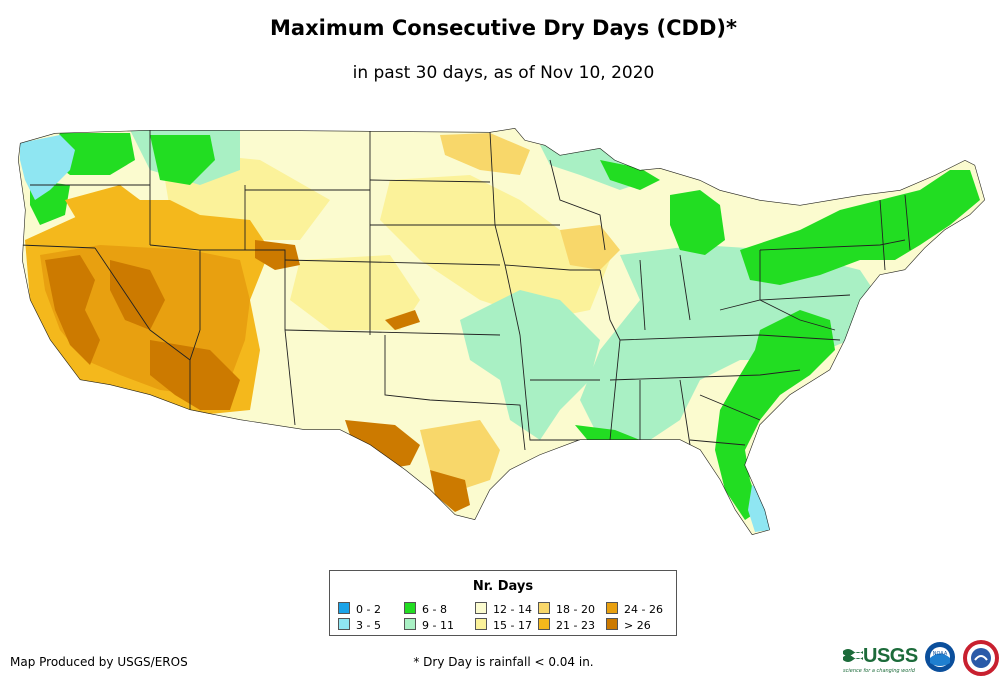  I want to click on legend-item: 24 - 26, so click(634, 609).